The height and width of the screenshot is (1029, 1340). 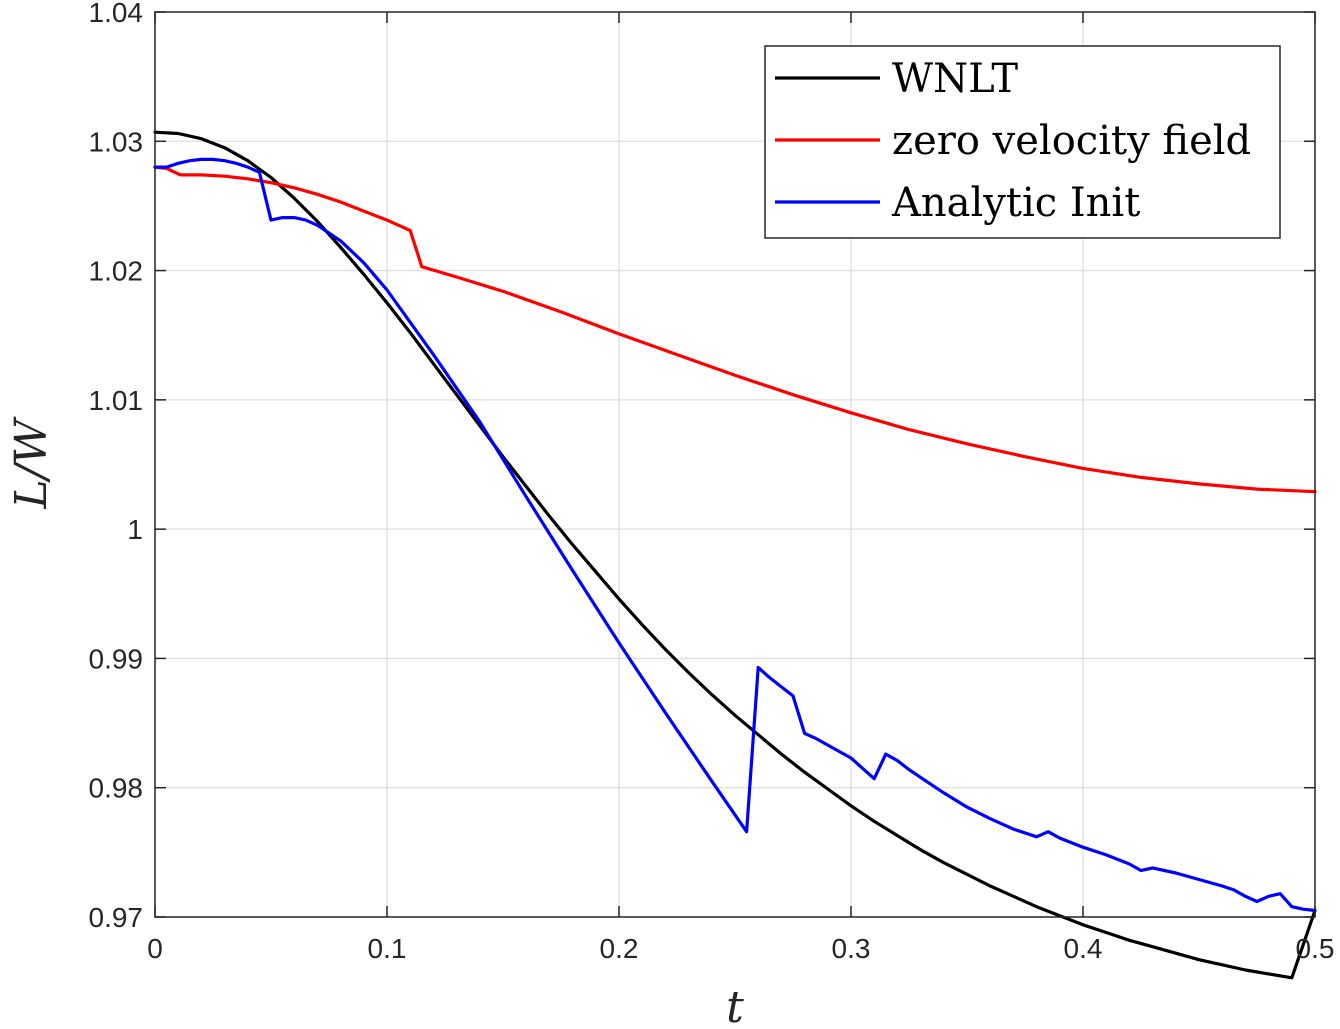 What do you see at coordinates (851, 948) in the screenshot?
I see `x-tick-label: 0.3` at bounding box center [851, 948].